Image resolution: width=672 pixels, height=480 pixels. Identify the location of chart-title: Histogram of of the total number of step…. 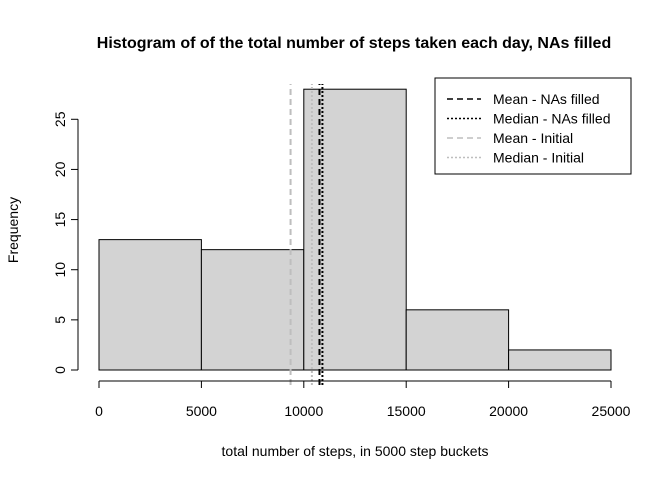
(354, 43).